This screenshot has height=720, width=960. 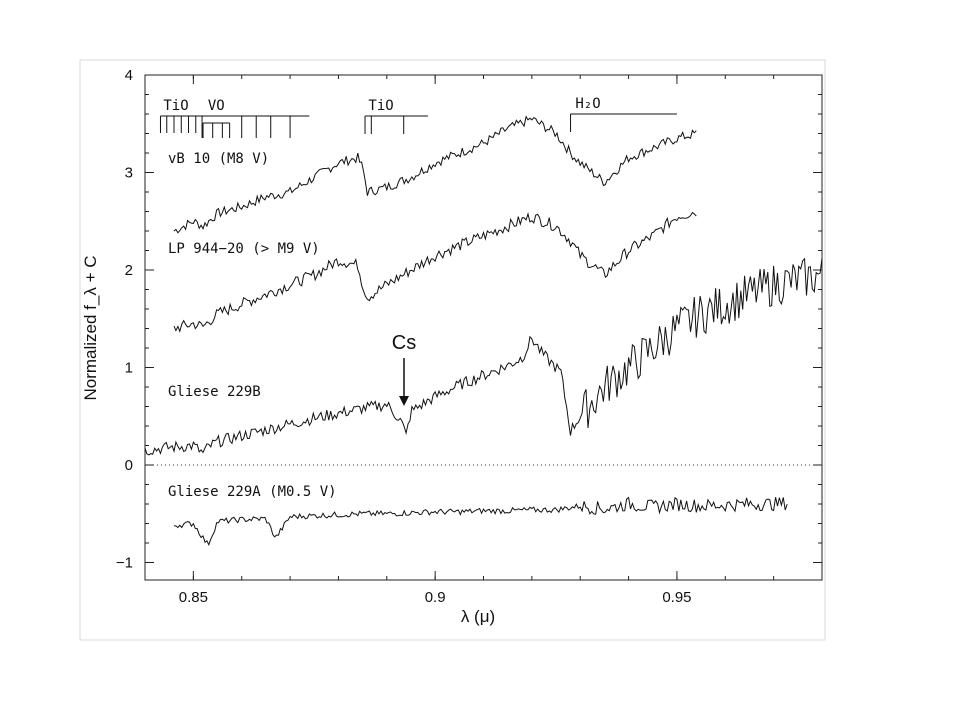 What do you see at coordinates (478, 616) in the screenshot?
I see `x-axis-label: λ (μ)` at bounding box center [478, 616].